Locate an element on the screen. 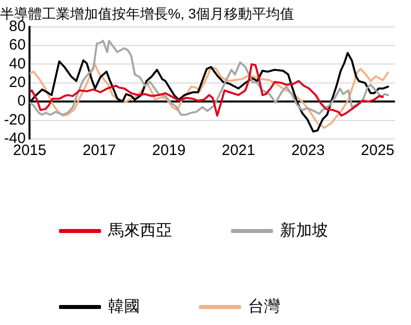 This screenshot has width=411, height=325. x-tick-label: 2025 is located at coordinates (377, 151).